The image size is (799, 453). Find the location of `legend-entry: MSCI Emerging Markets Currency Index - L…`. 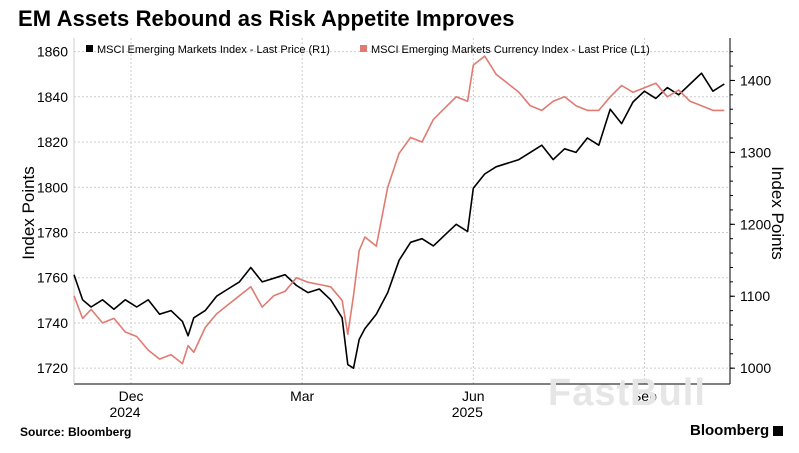

legend-entry: MSCI Emerging Markets Currency Index - L… is located at coordinates (510, 50).